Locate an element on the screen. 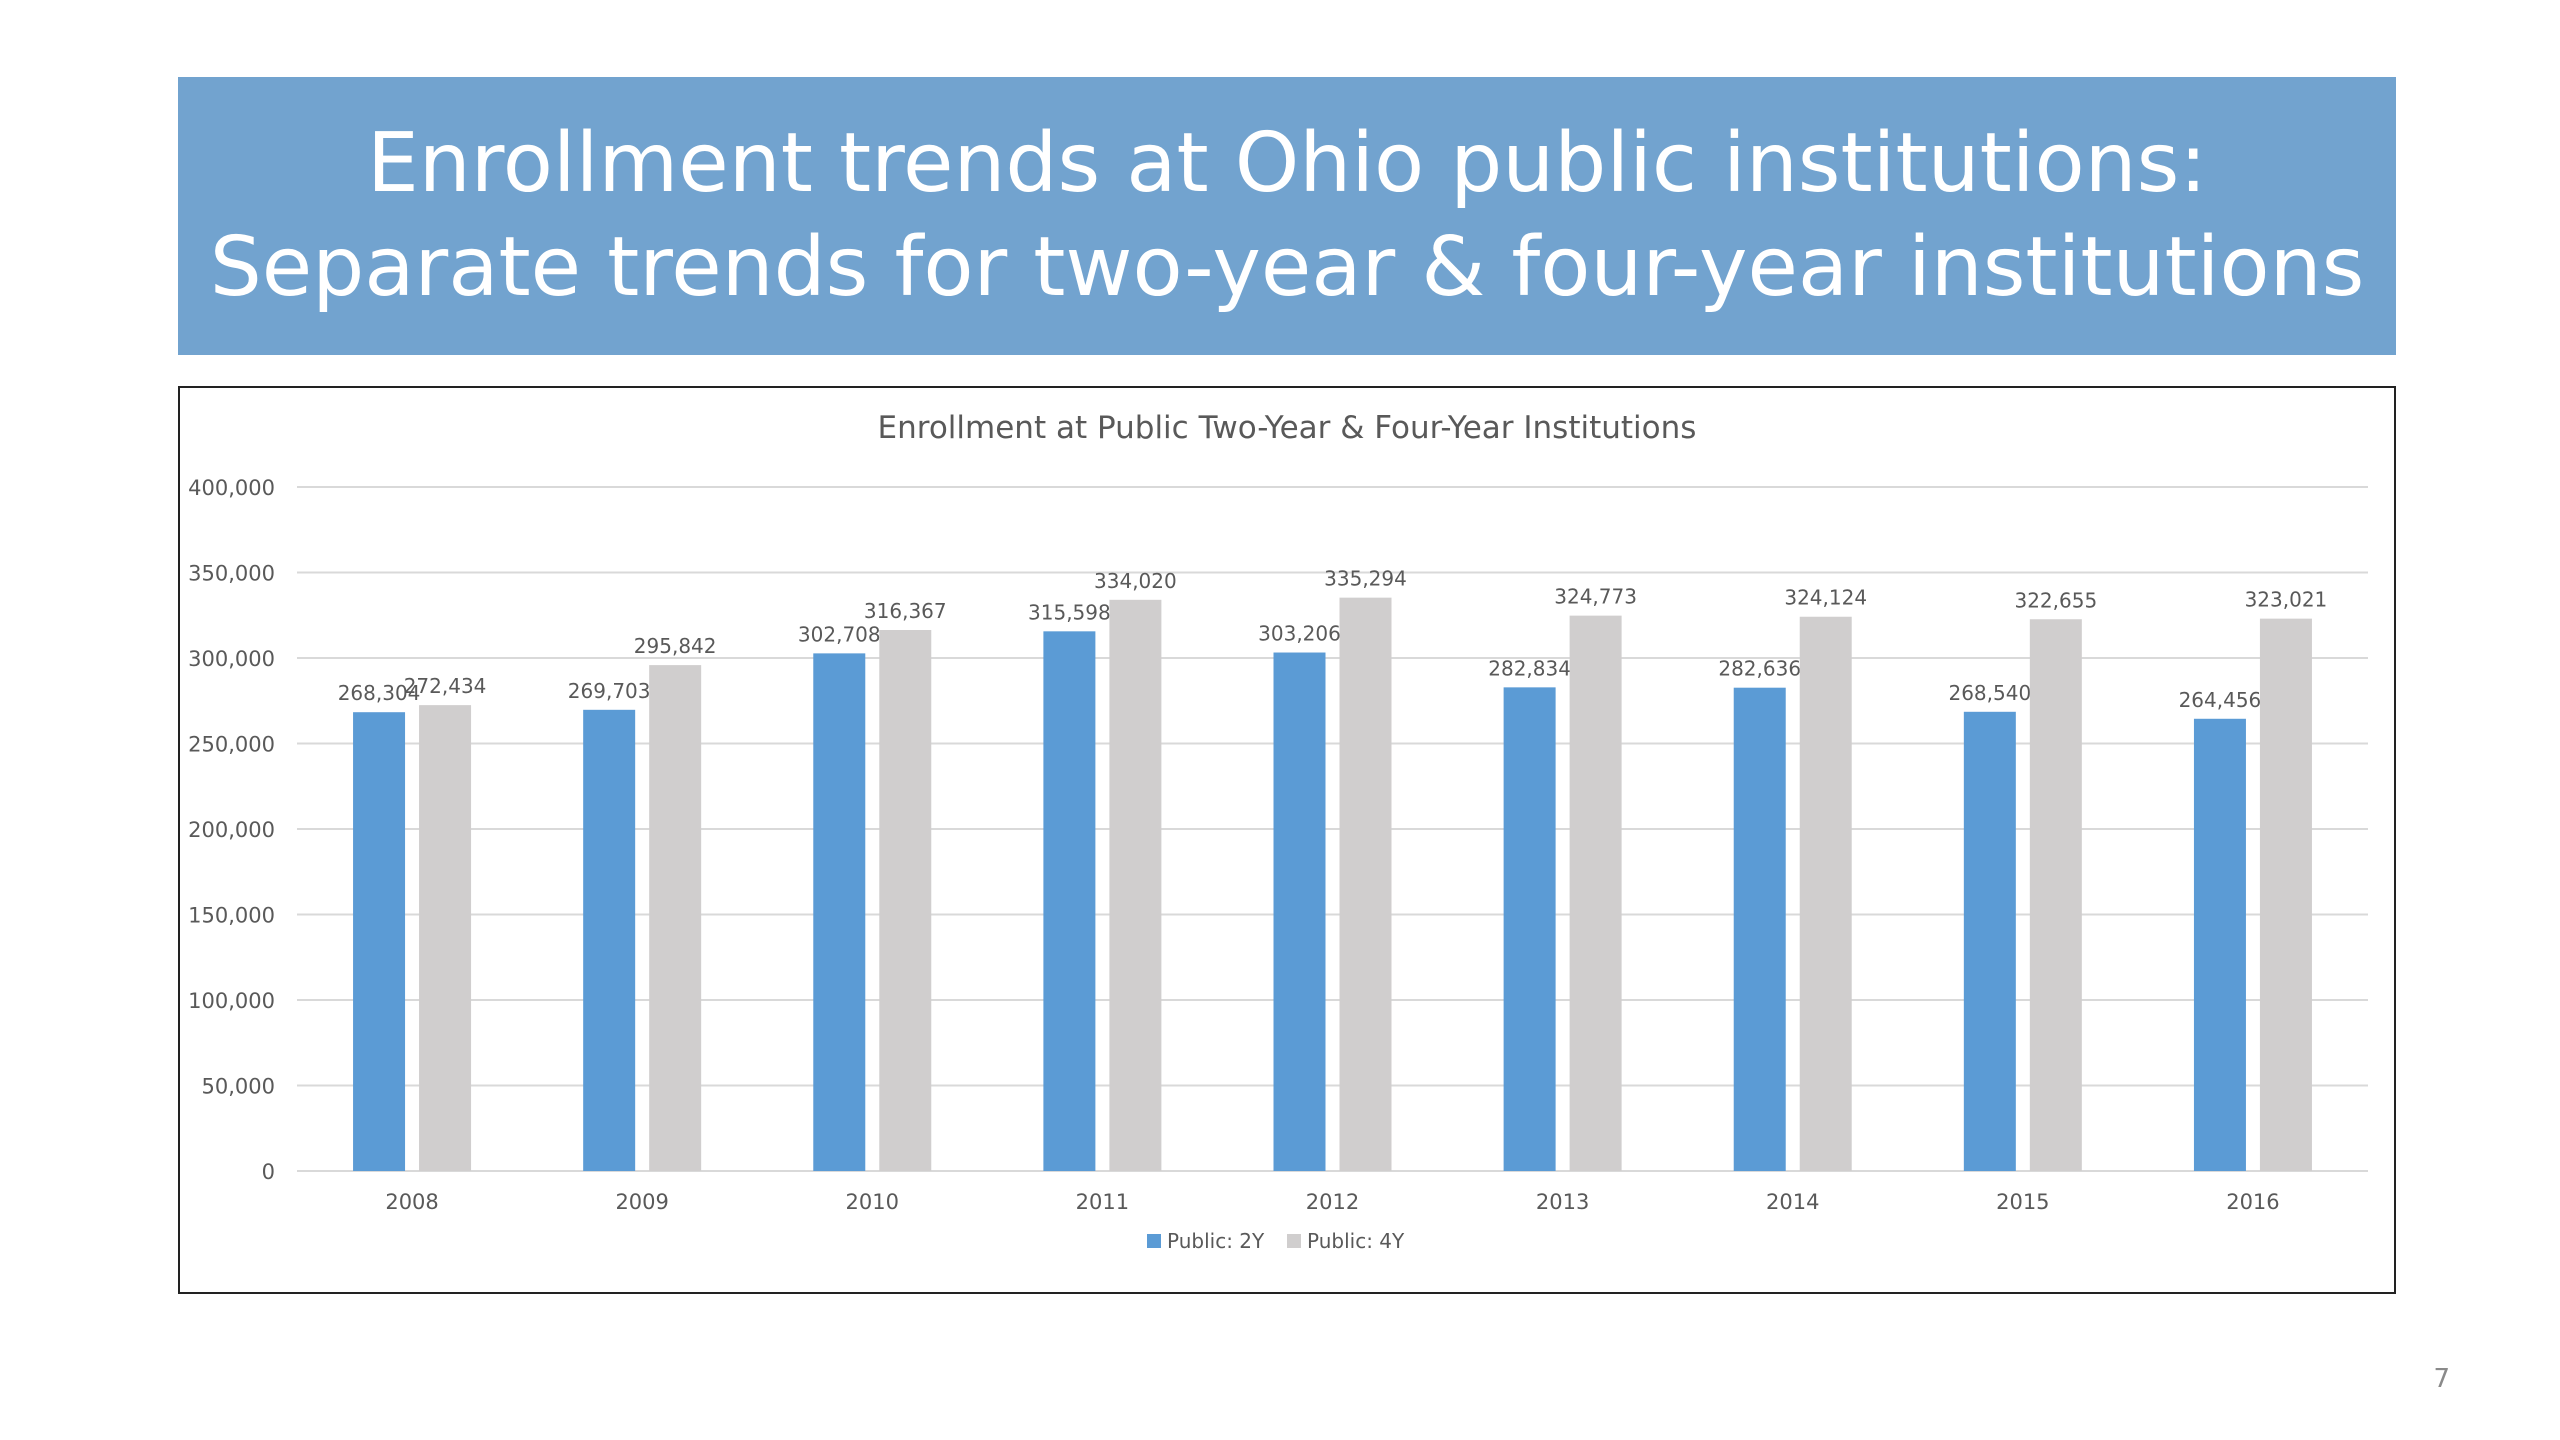  legend-label-4y: Public: 4Y is located at coordinates (1356, 1241).